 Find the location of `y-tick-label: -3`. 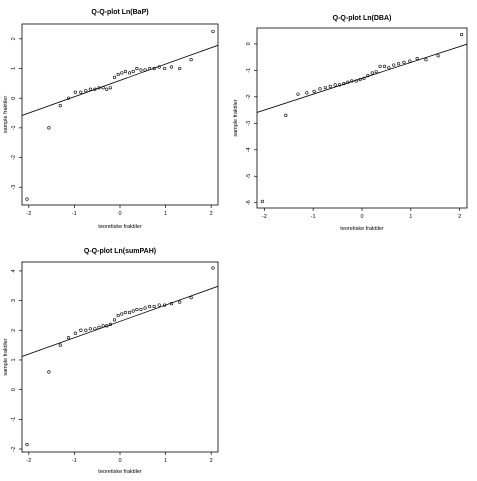

y-tick-label: -3 is located at coordinates (249, 123).